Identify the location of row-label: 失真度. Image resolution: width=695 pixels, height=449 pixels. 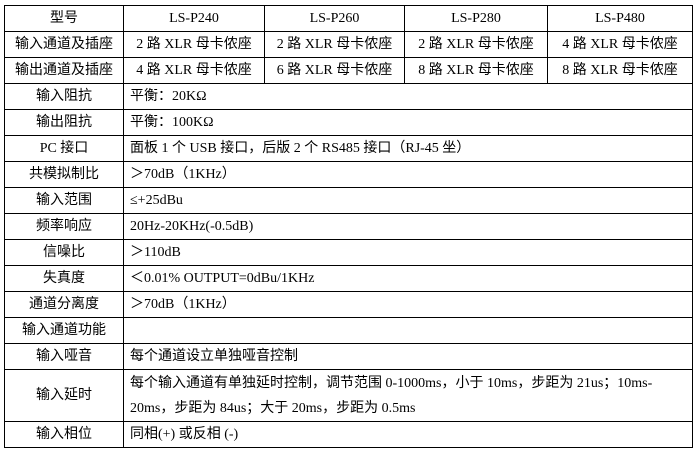
(64, 278).